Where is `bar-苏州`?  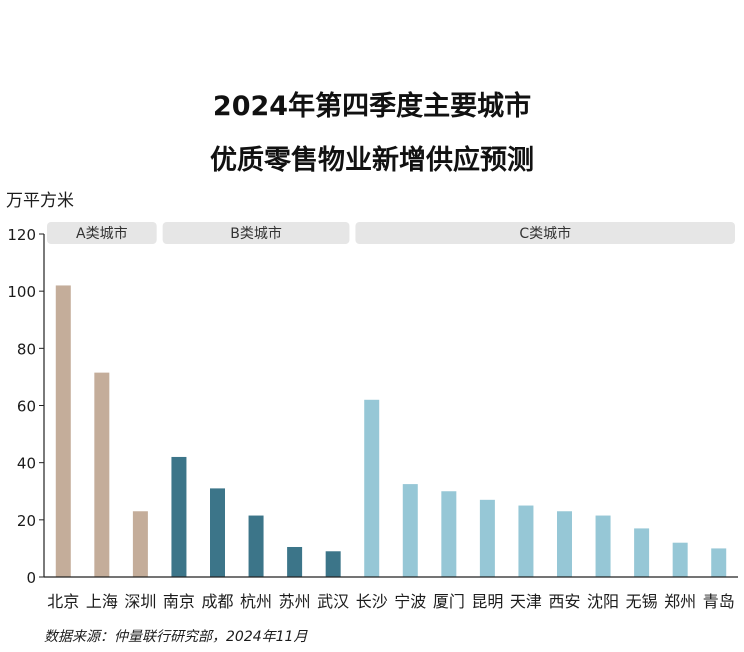
bar-苏州 is located at coordinates (295, 561).